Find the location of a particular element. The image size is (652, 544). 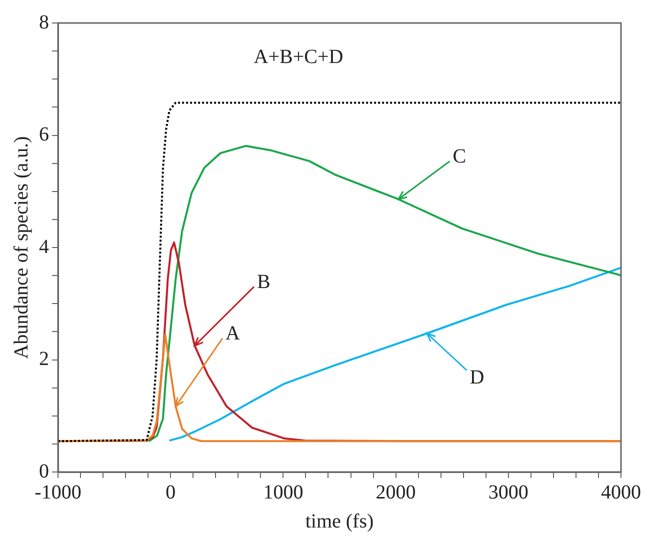

y-tick-label: 0 is located at coordinates (44, 471).